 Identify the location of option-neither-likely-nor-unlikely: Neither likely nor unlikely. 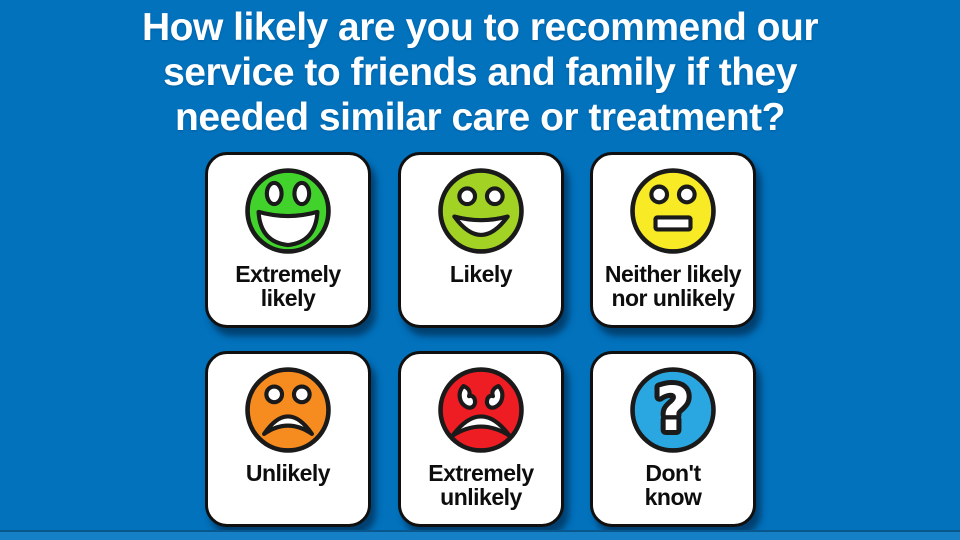
(673, 240).